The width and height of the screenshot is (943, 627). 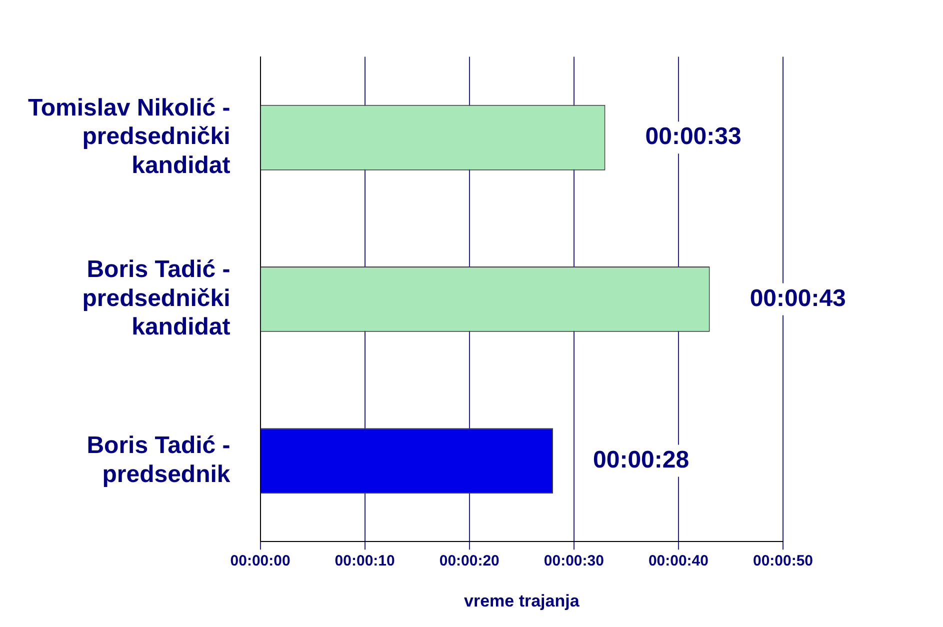 What do you see at coordinates (641, 460) in the screenshot?
I see `data-label: 00:00:28` at bounding box center [641, 460].